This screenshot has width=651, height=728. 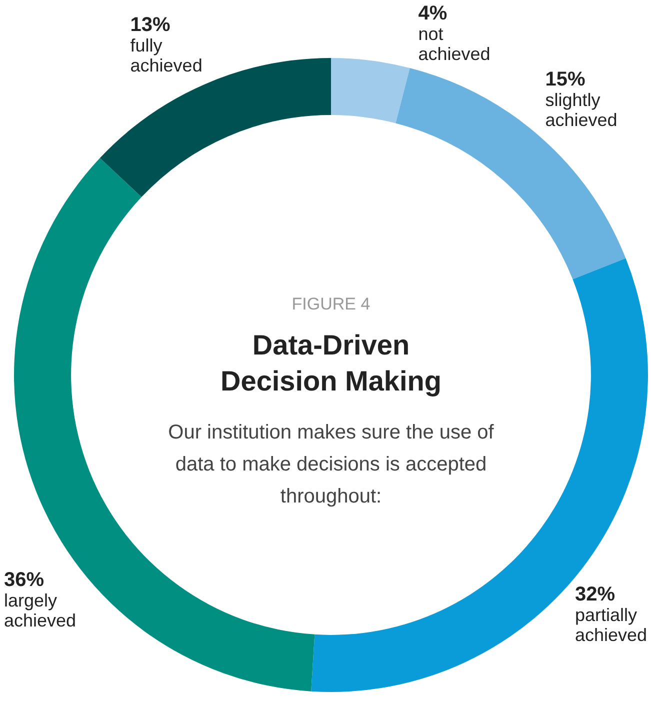 I want to click on data-label: 32%, so click(x=595, y=594).